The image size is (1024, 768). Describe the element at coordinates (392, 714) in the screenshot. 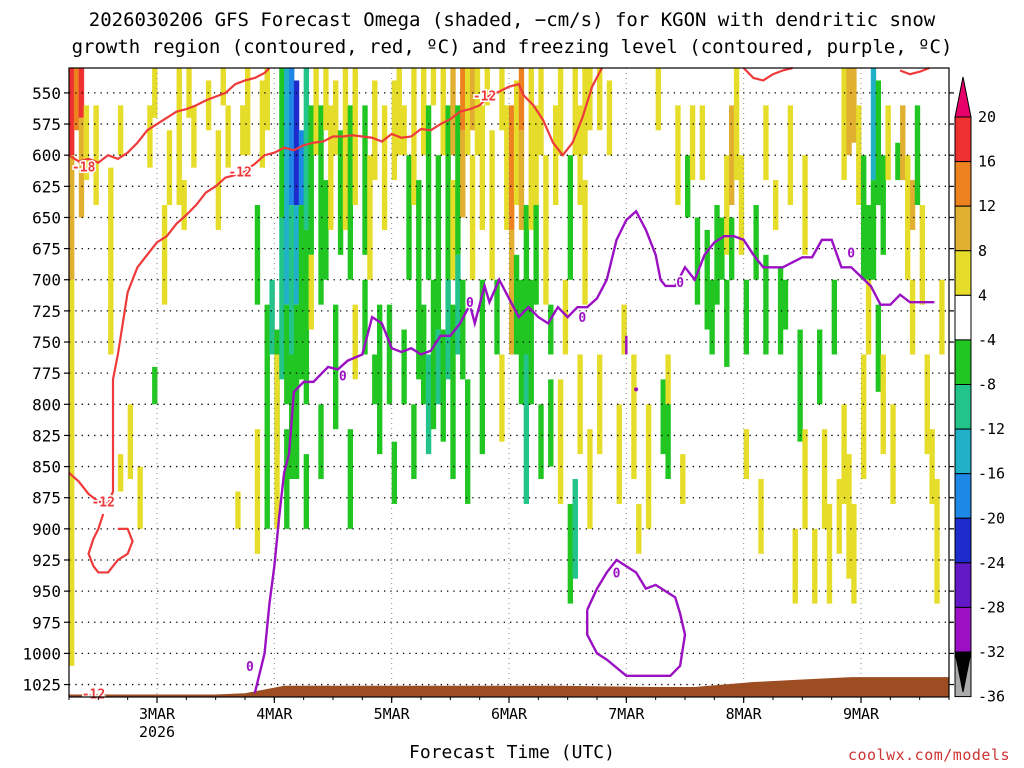

I see `x-tick-label: 5MAR` at that location.